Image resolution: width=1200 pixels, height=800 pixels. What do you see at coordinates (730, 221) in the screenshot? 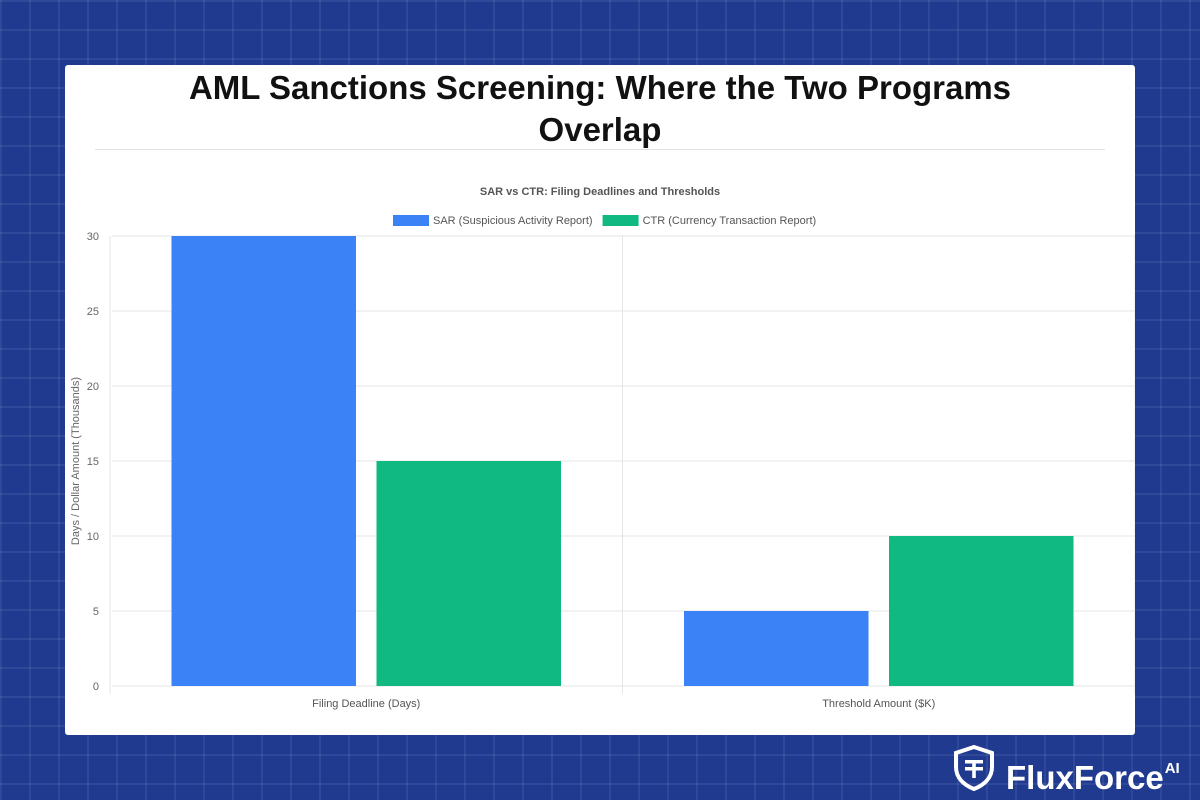
I see `legend-label-2: CTR (Currency Transaction Report)` at bounding box center [730, 221].